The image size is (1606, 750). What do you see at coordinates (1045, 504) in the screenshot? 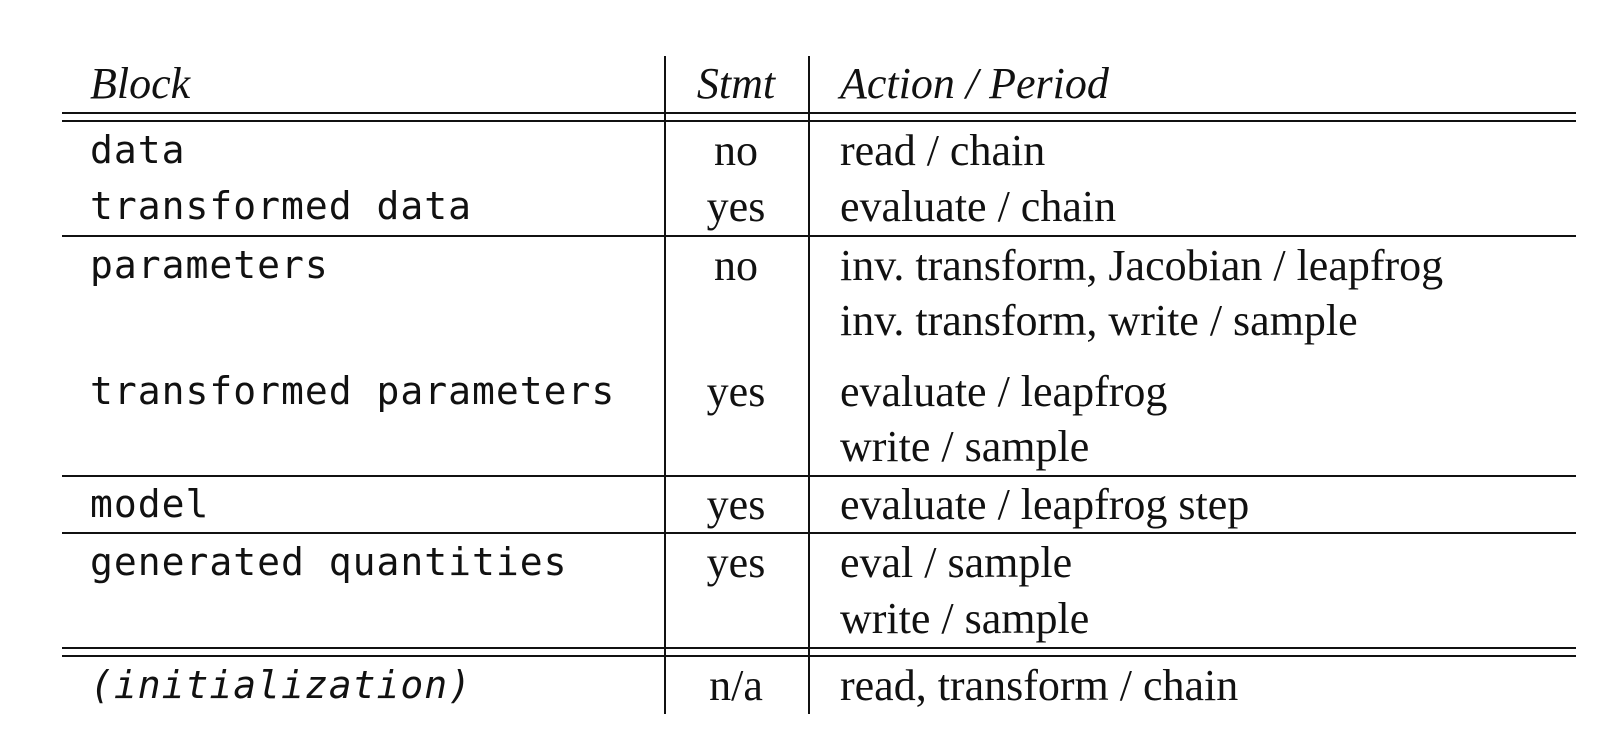
I see `table-row-action: evaluate / leapfrog step` at bounding box center [1045, 504].